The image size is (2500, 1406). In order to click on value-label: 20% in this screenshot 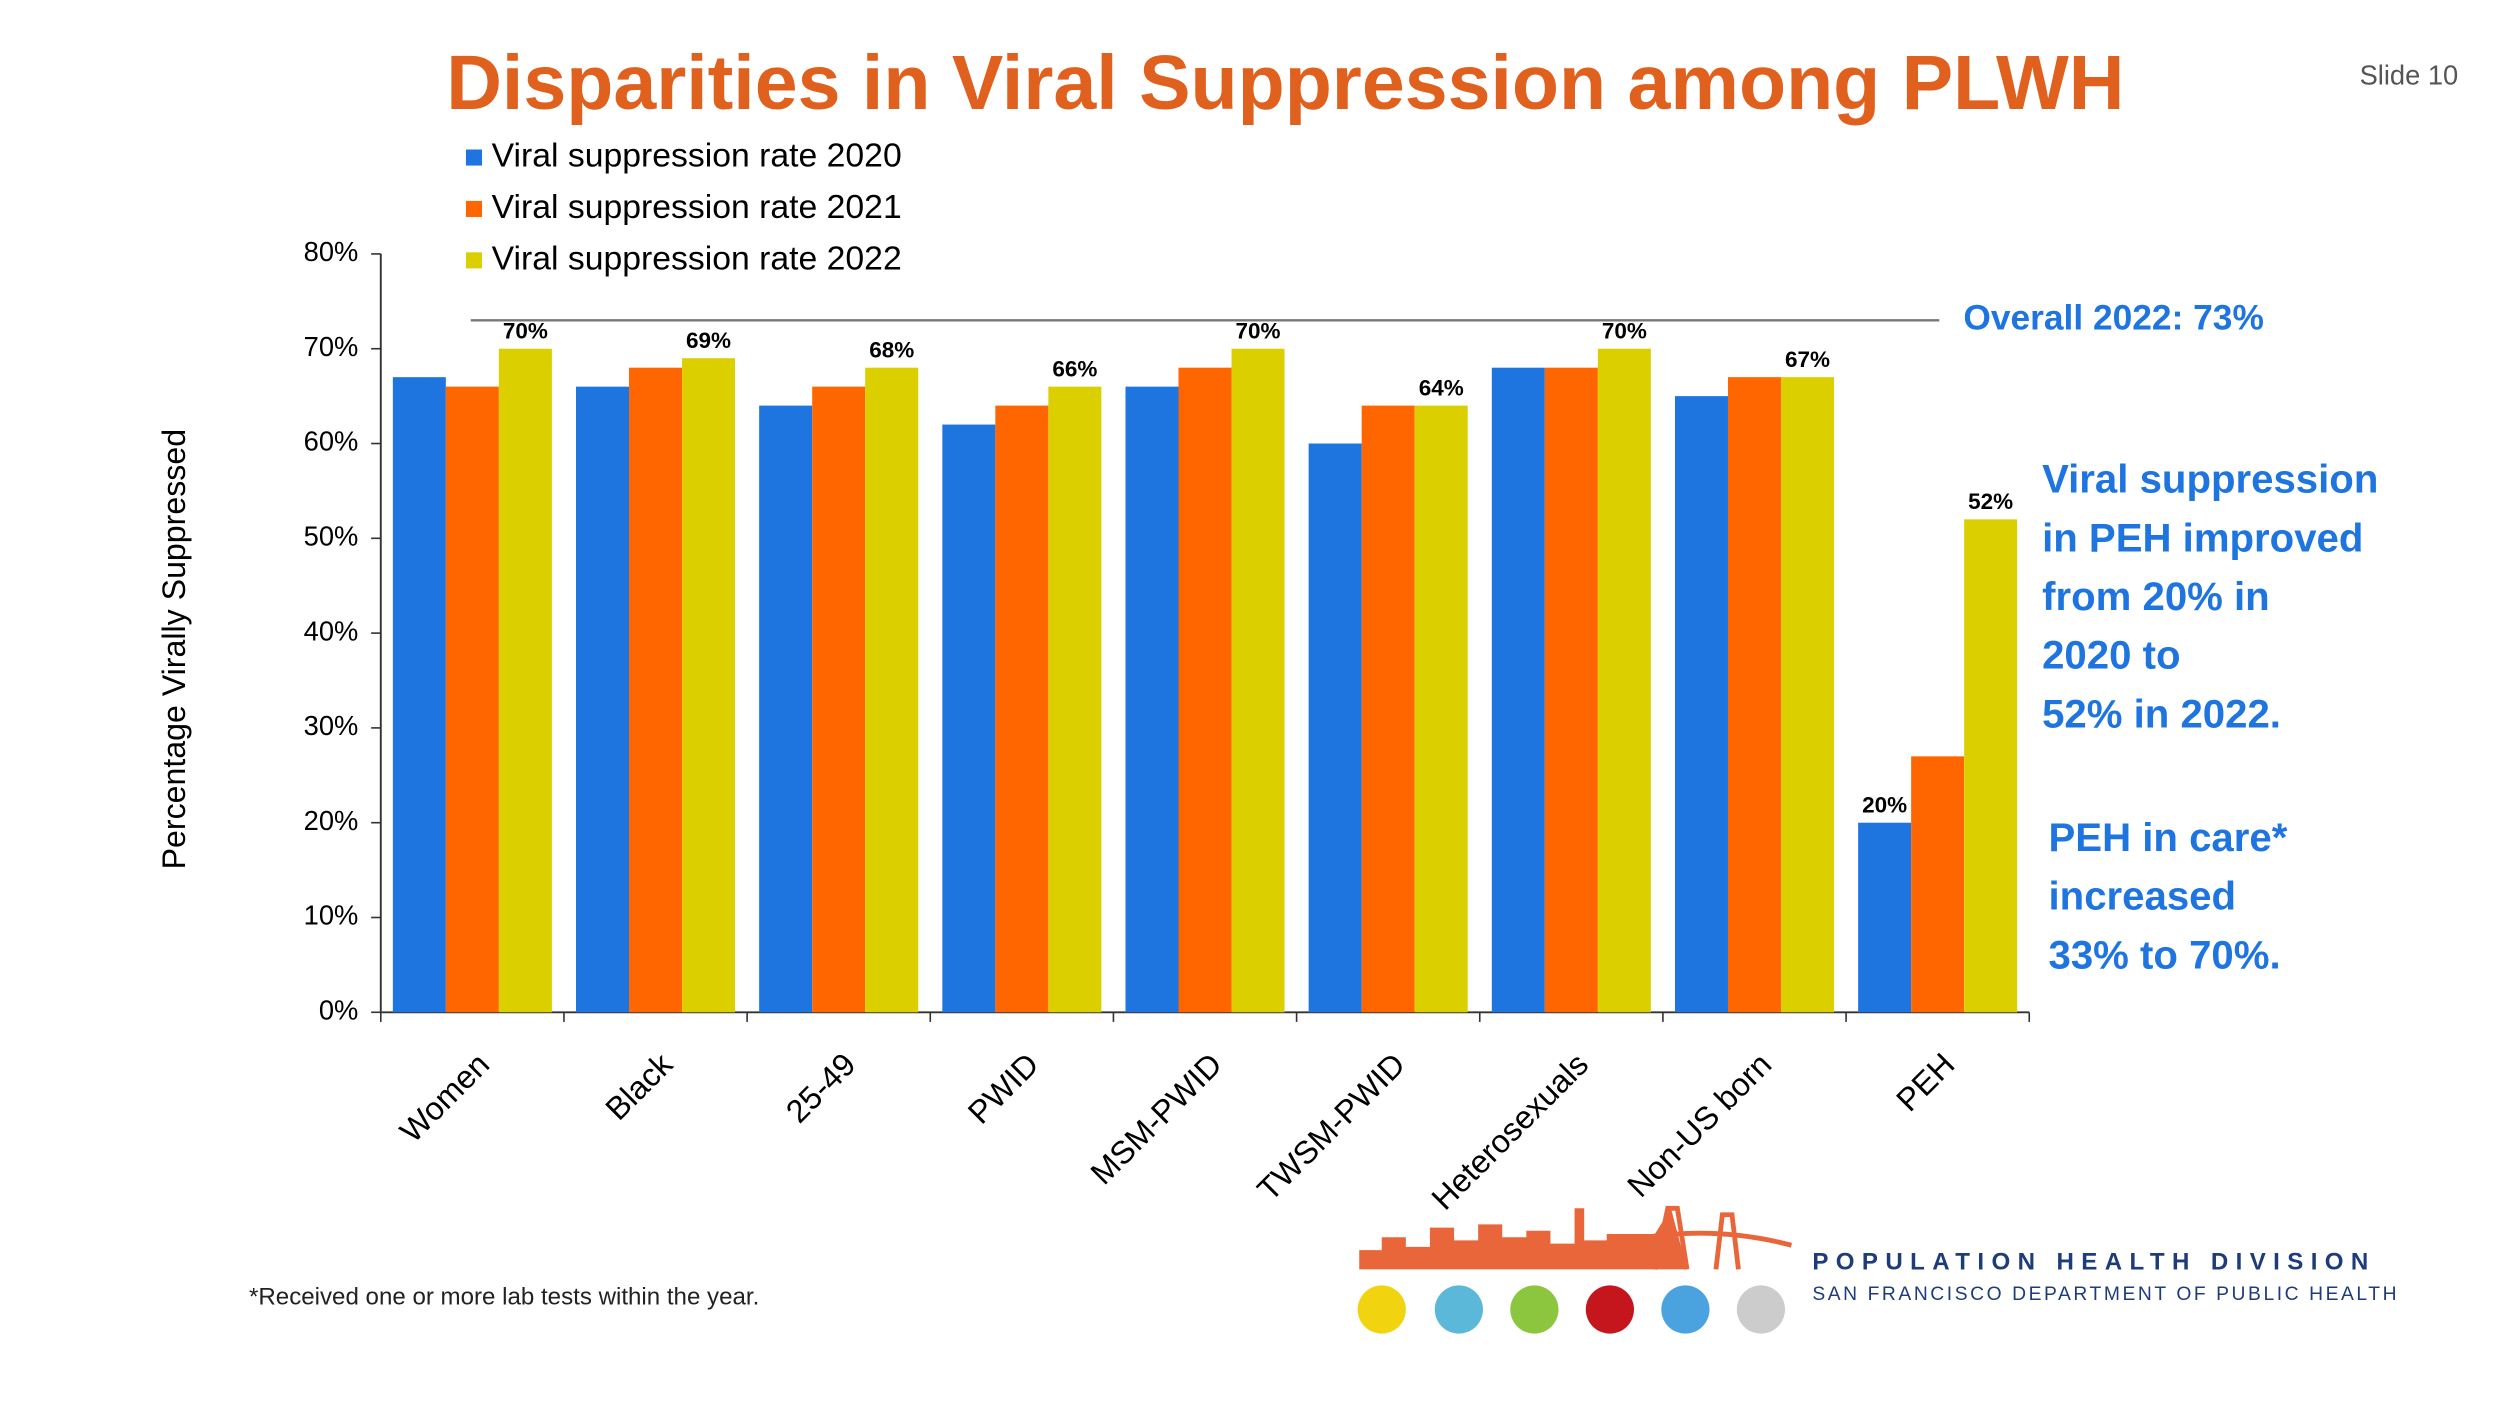, I will do `click(1884, 805)`.